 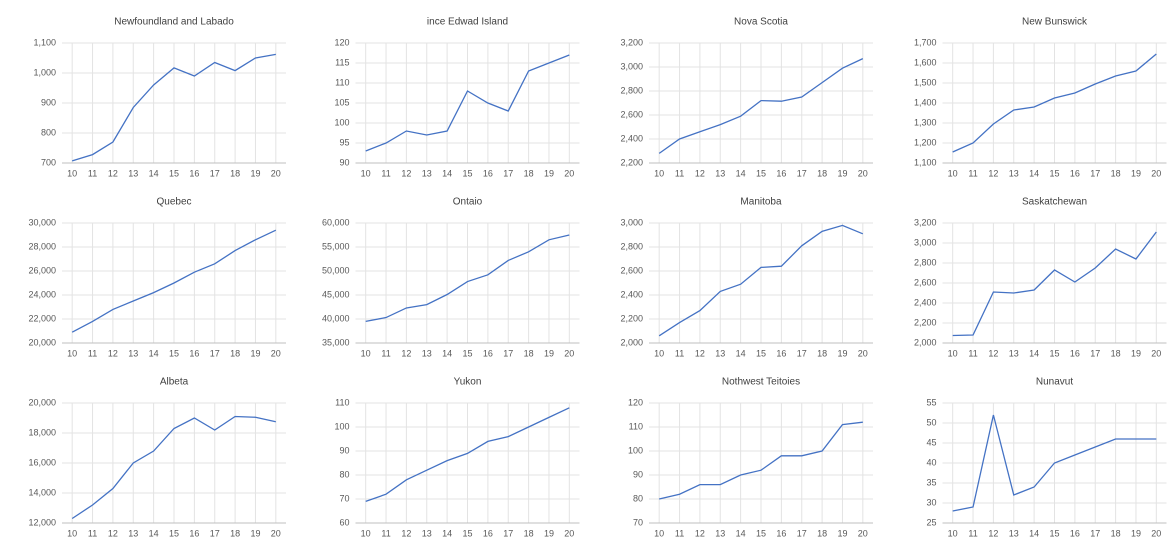 What do you see at coordinates (42, 522) in the screenshot?
I see `y-tick-label: 12,000` at bounding box center [42, 522].